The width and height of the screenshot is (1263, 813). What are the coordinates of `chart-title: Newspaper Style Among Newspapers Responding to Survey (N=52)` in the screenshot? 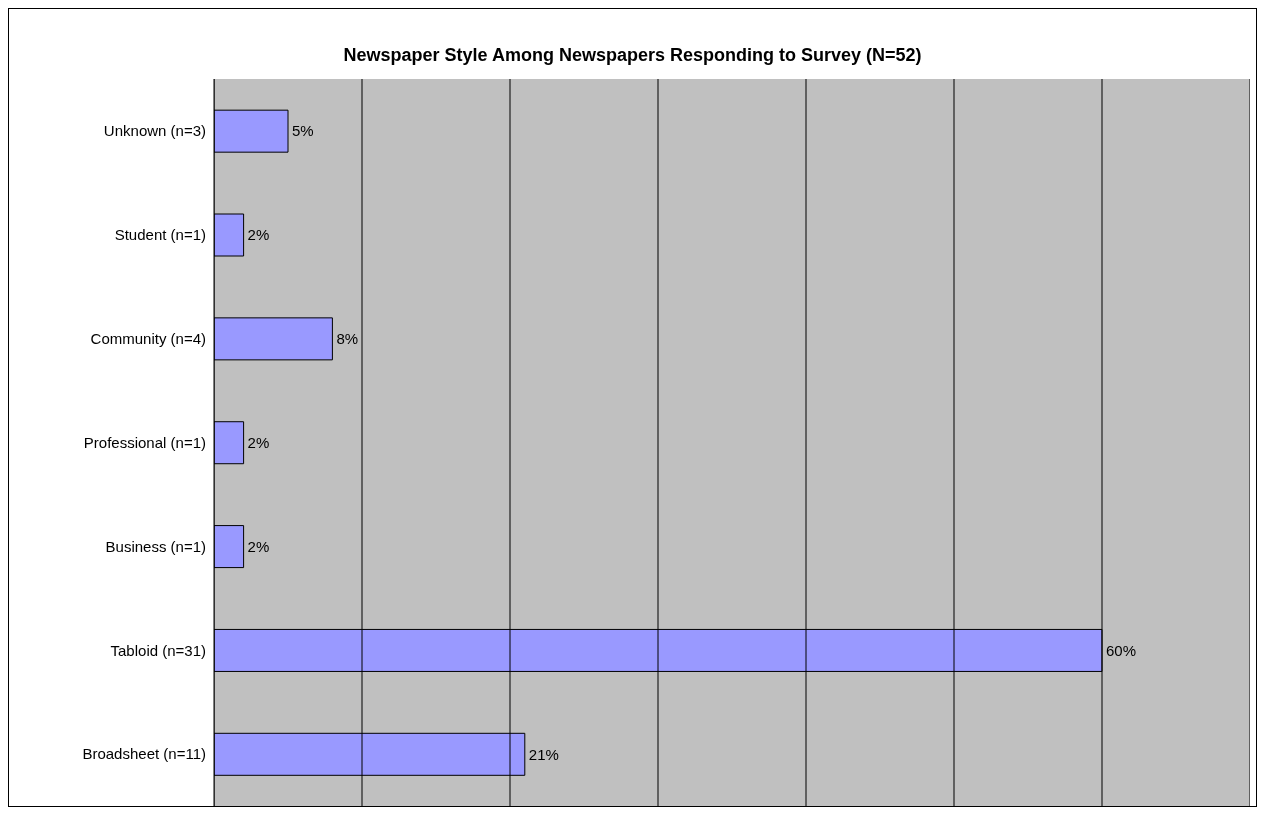 It's located at (632, 55).